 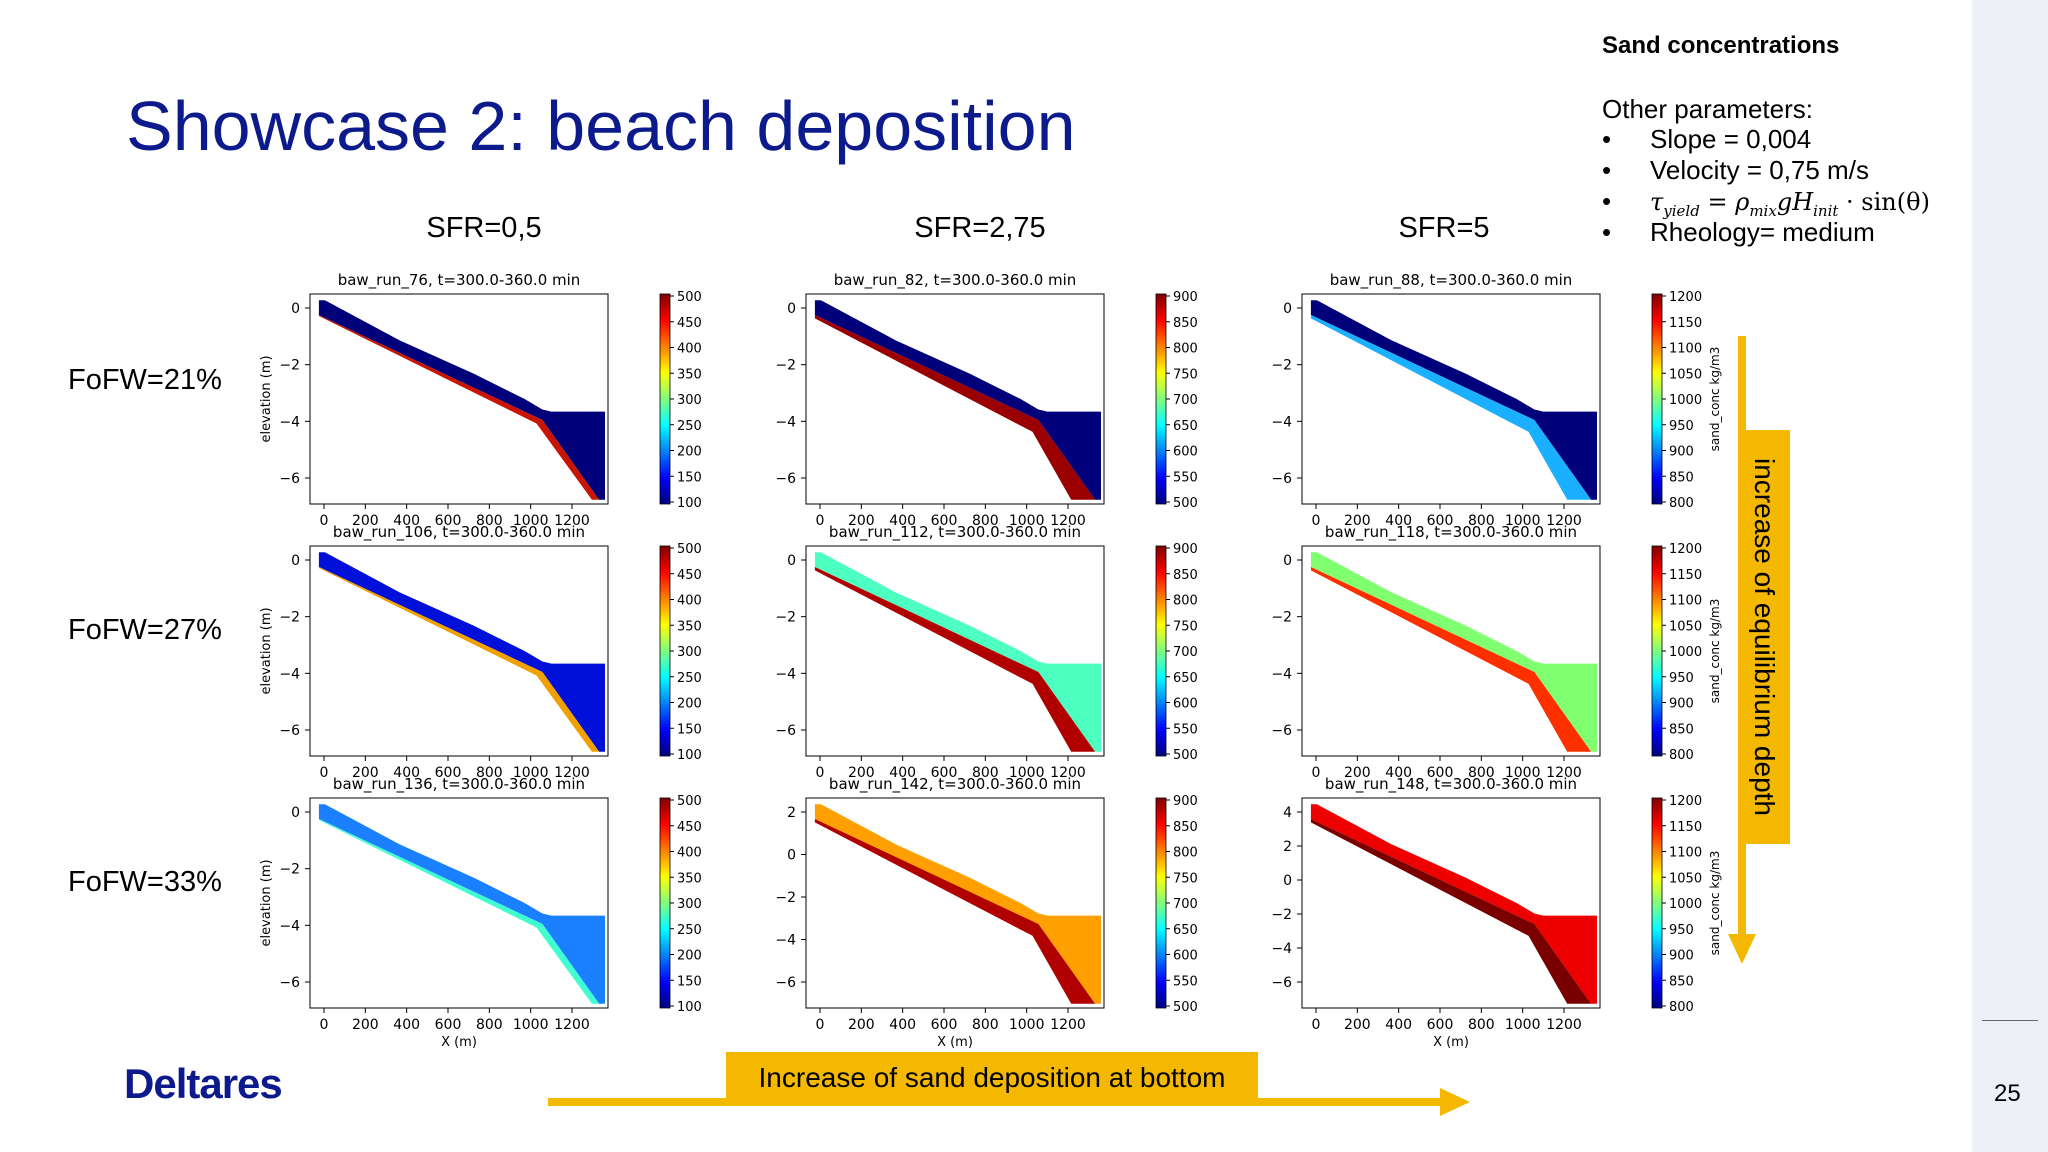 What do you see at coordinates (1185, 601) in the screenshot?
I see `colorbar-tick-label: 800` at bounding box center [1185, 601].